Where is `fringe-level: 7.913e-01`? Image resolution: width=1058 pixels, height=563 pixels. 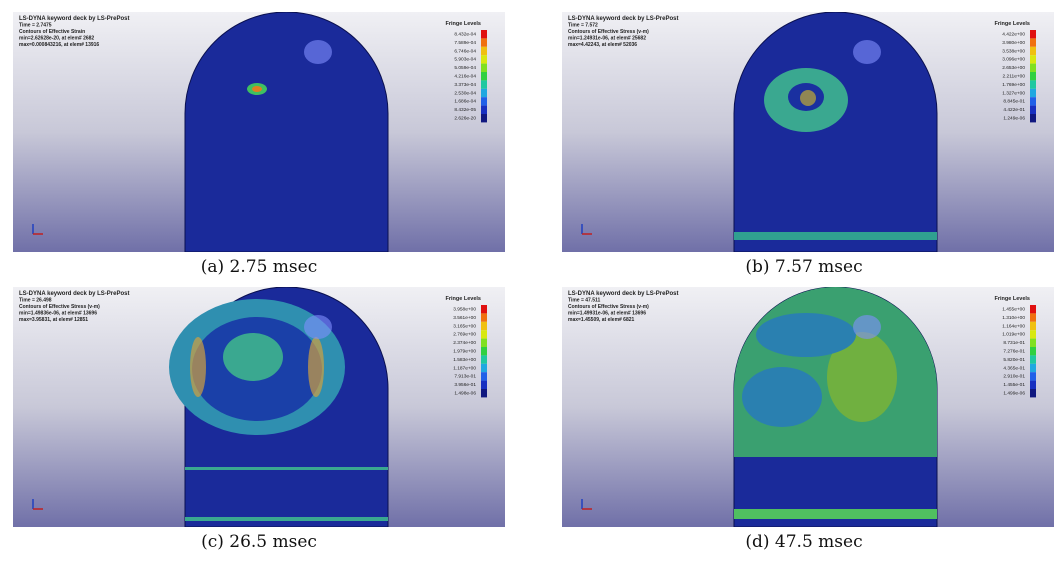 fringe-level: 7.913e-01 is located at coordinates (465, 377).